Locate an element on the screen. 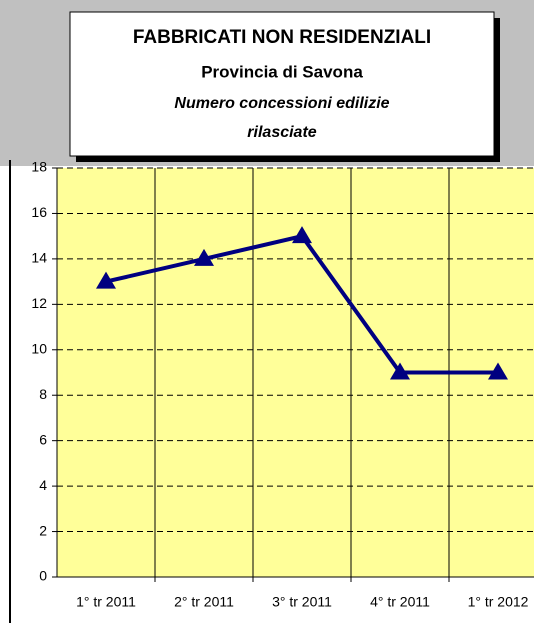 Image resolution: width=534 pixels, height=623 pixels. y-tick-label: 14 is located at coordinates (39, 258).